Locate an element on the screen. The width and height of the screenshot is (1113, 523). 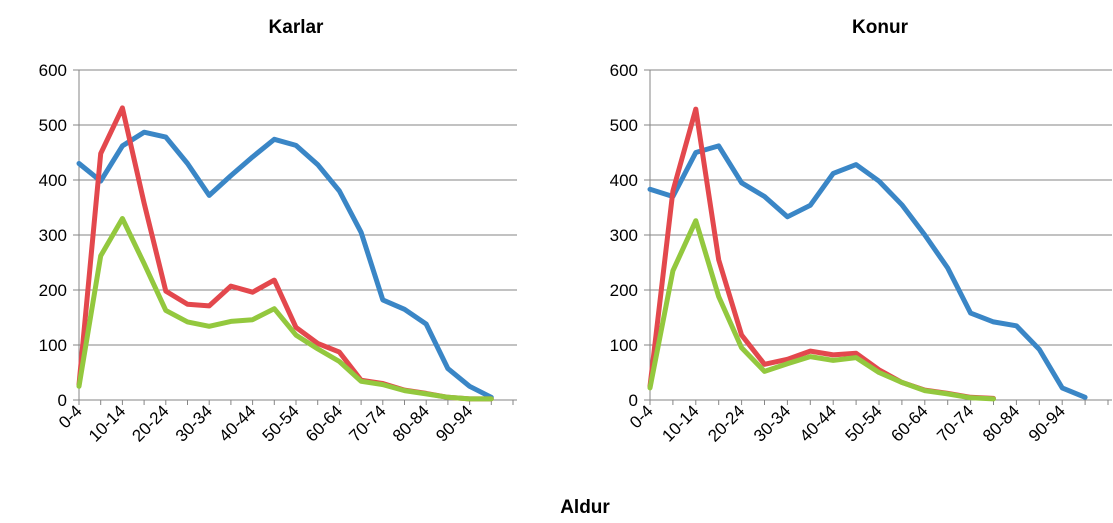
chart-title: Konur is located at coordinates (880, 27).